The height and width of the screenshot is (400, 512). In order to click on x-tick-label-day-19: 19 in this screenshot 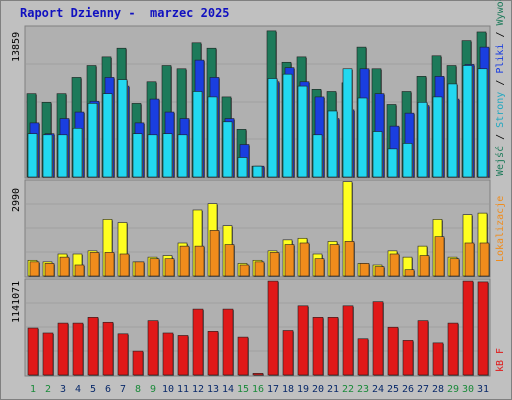, I will do `click(303, 389)`.